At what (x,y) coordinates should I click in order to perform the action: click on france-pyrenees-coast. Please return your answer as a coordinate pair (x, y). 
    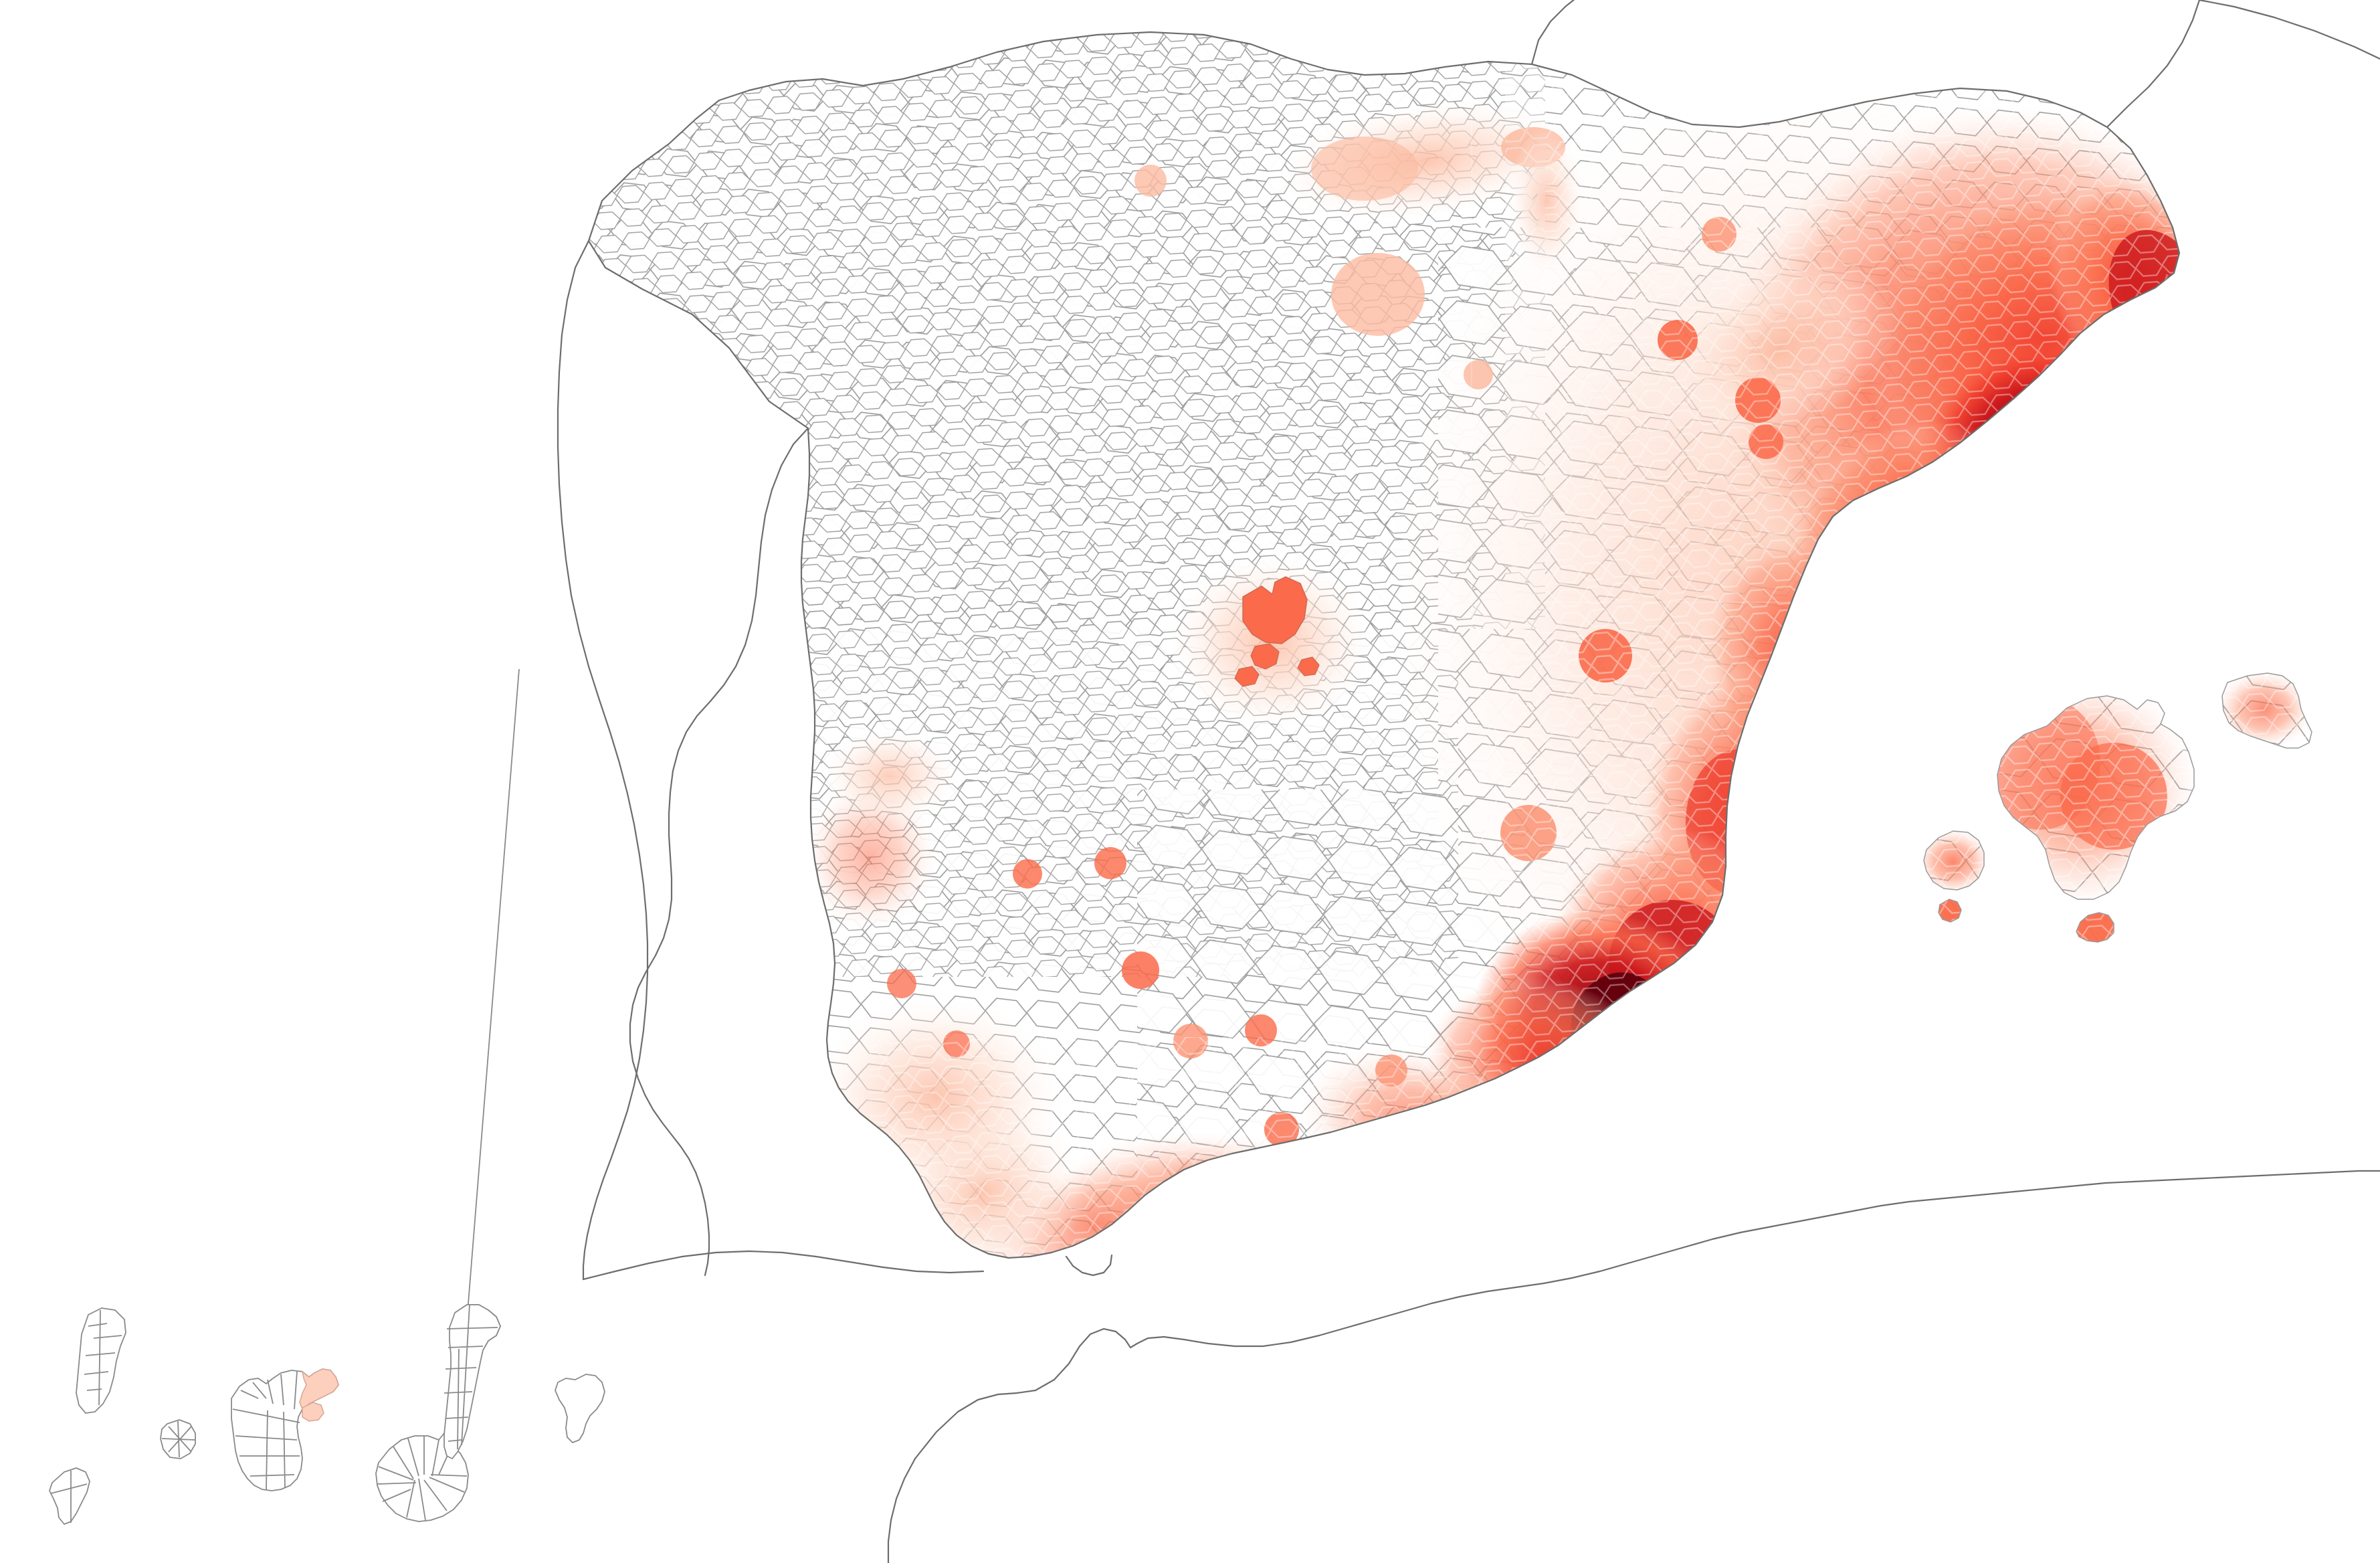
    Looking at the image, I should click on (2154, 64).